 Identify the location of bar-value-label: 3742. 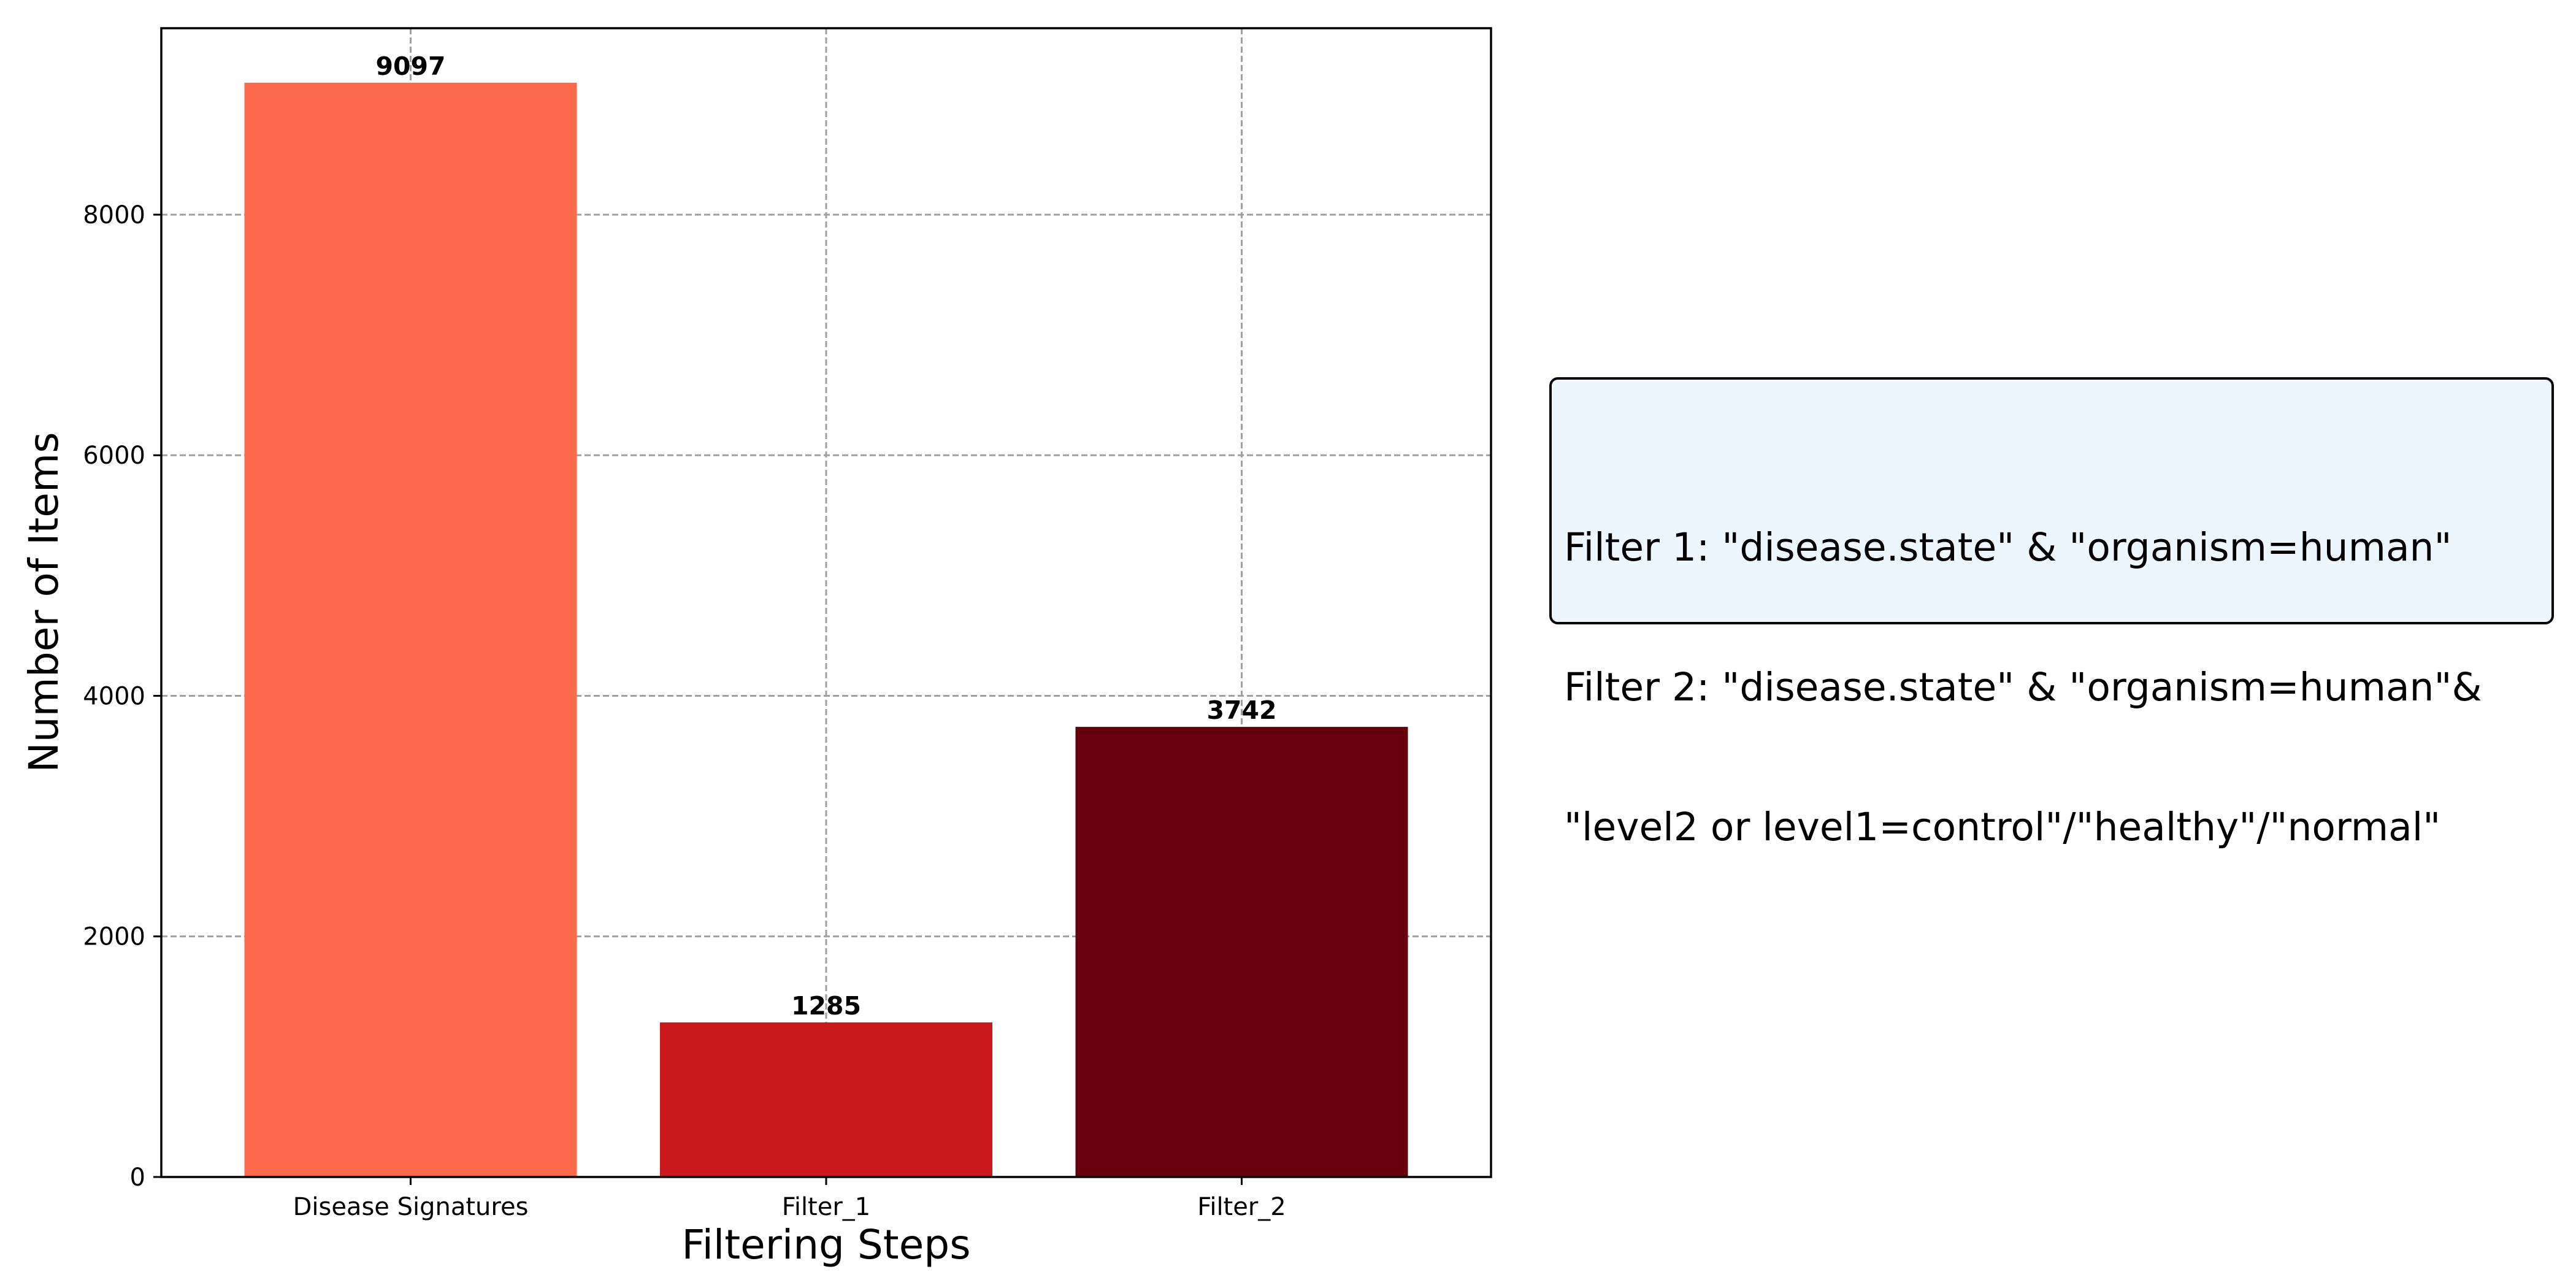
(1241, 710).